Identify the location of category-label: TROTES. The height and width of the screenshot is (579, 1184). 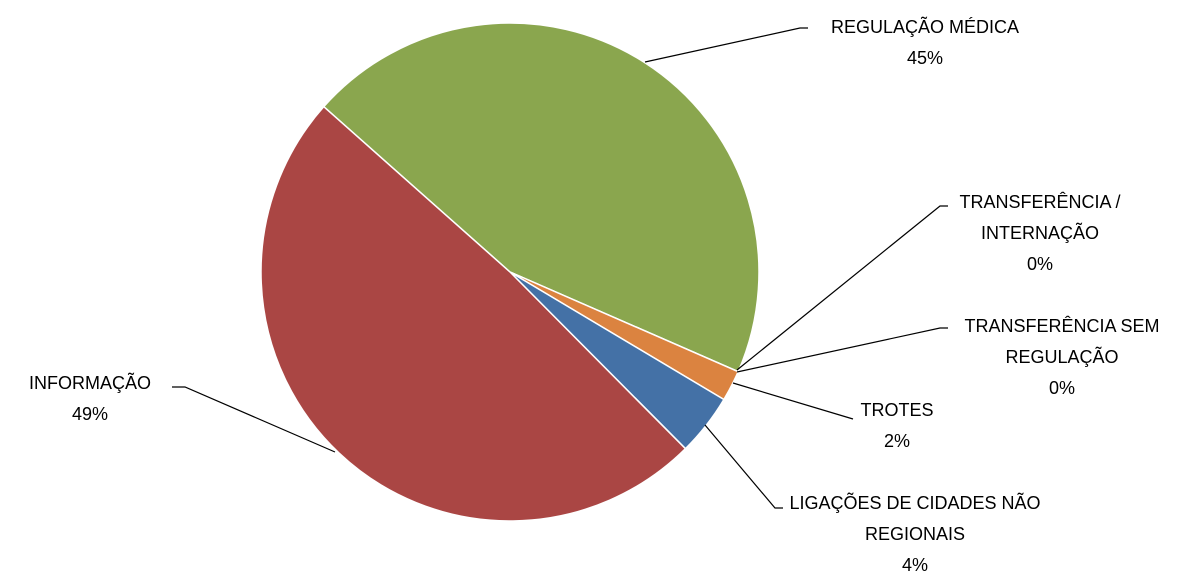
(897, 410).